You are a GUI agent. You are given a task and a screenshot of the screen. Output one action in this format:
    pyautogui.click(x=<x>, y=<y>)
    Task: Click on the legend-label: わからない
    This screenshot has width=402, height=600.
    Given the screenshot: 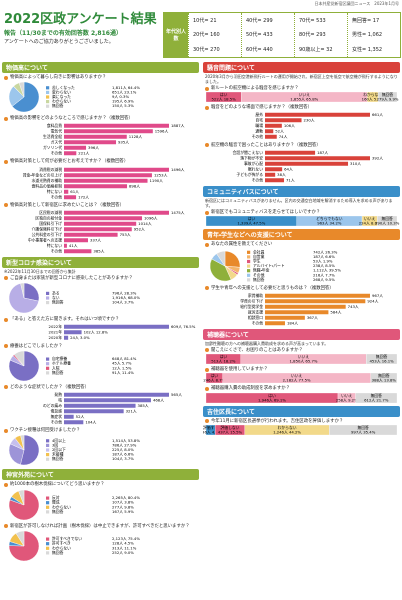 What is the action you would take?
    pyautogui.click(x=61, y=506)
    